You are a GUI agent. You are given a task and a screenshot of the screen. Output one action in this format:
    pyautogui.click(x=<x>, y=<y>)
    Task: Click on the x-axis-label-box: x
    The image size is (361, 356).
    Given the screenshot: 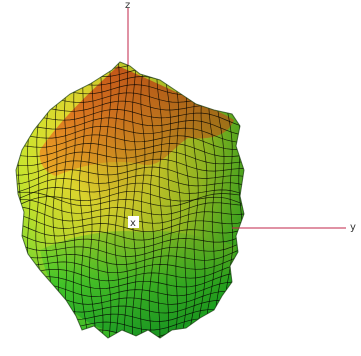 What is the action you would take?
    pyautogui.click(x=133, y=222)
    